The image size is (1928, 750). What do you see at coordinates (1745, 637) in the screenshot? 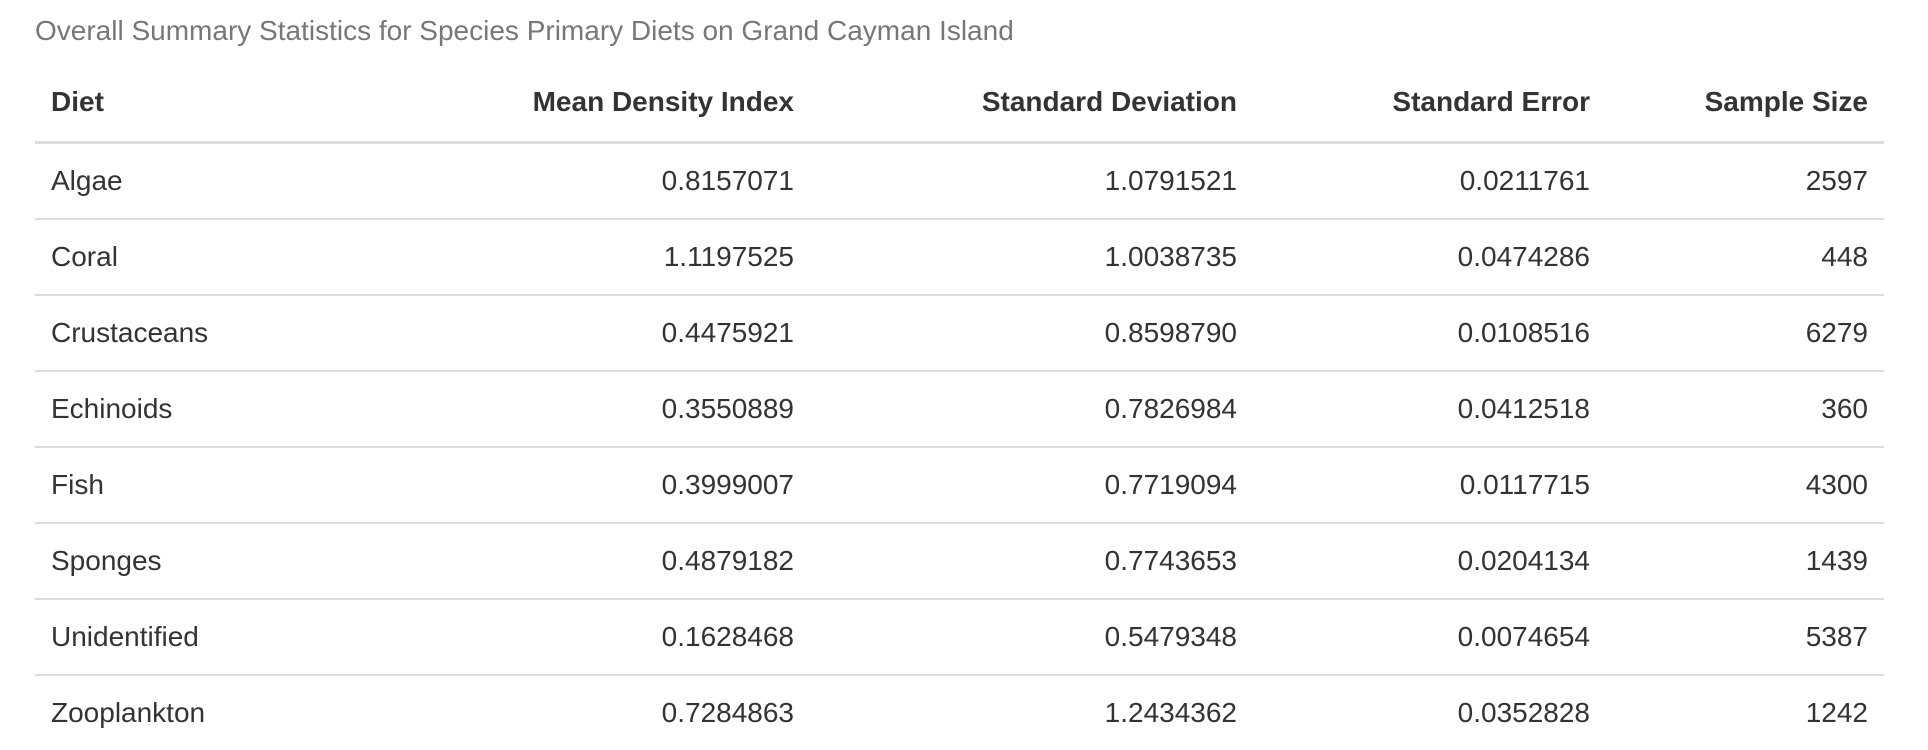
I see `sample-size-cell: 5387` at bounding box center [1745, 637].